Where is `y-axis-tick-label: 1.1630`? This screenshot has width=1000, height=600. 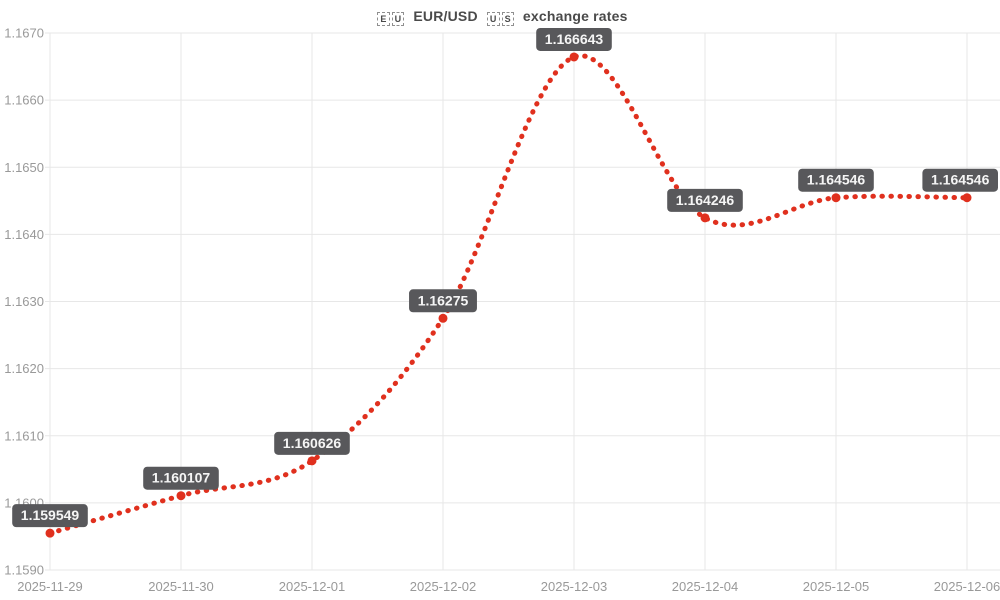 y-axis-tick-label: 1.1630 is located at coordinates (24, 301).